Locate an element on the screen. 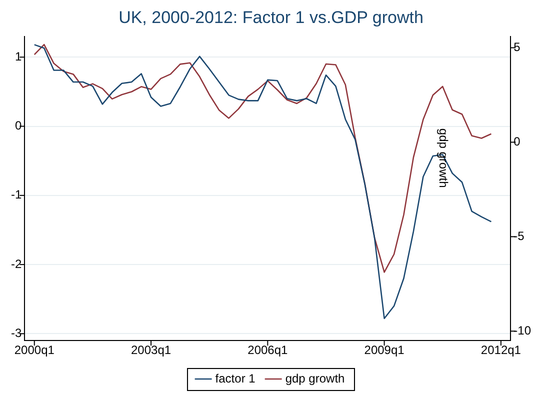 The height and width of the screenshot is (401, 548). x-tick-label: 2006q1 is located at coordinates (268, 350).